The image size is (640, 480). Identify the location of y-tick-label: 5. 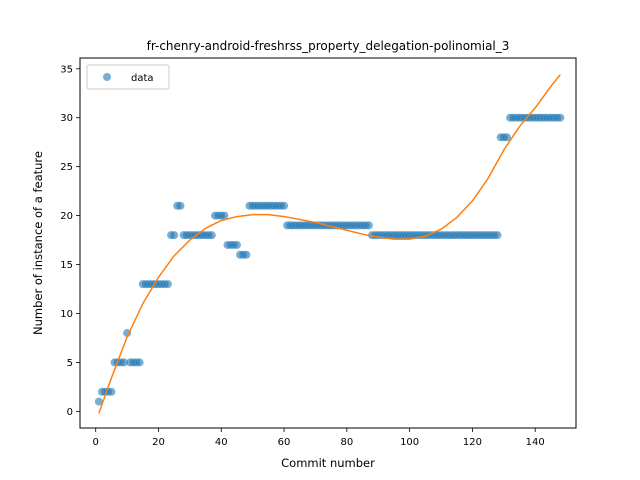
(70, 363).